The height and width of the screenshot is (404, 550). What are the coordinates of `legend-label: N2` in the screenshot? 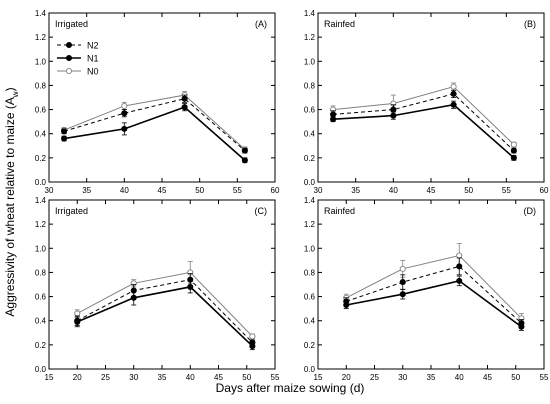 It's located at (93, 46).